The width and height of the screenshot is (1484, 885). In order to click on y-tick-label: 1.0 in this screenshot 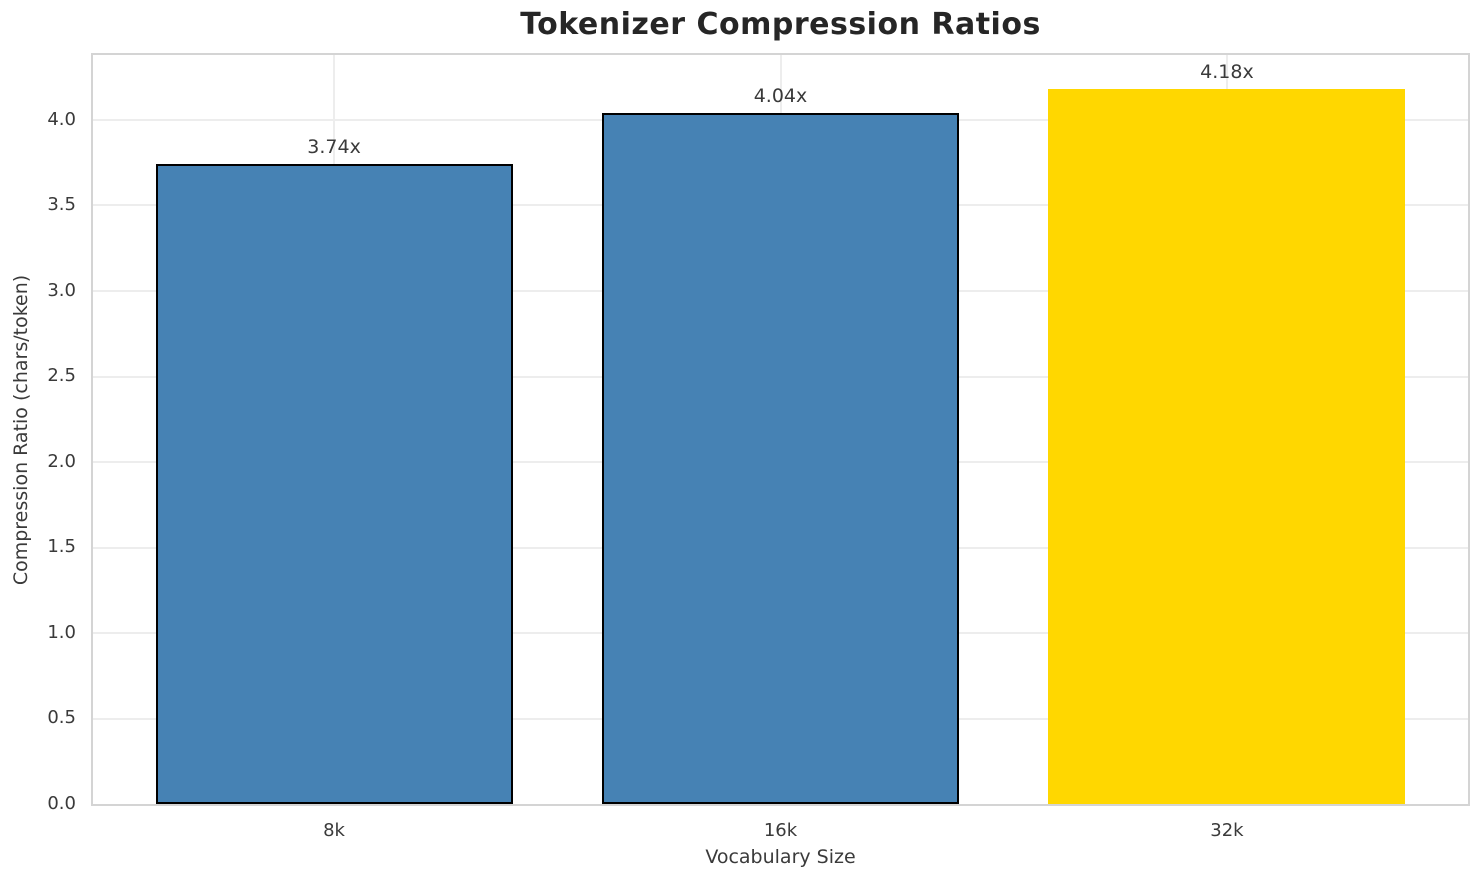, I will do `click(61, 632)`.